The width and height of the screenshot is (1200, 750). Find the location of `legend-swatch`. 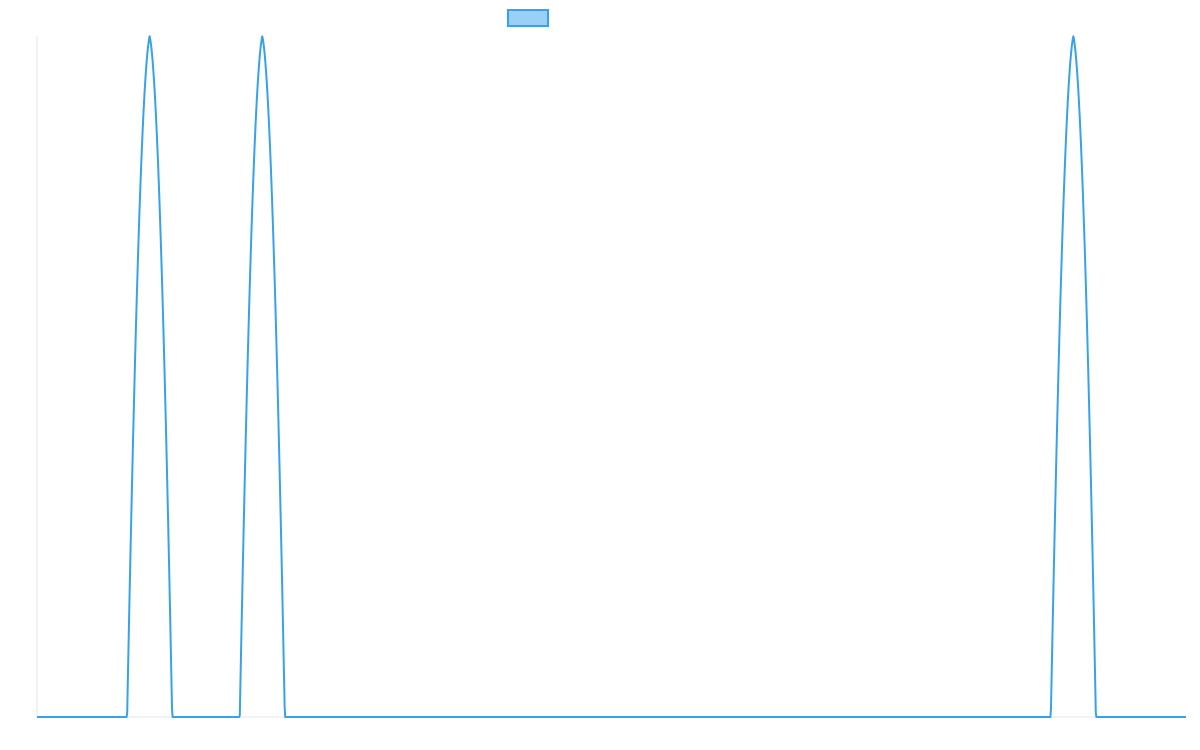

legend-swatch is located at coordinates (528, 18).